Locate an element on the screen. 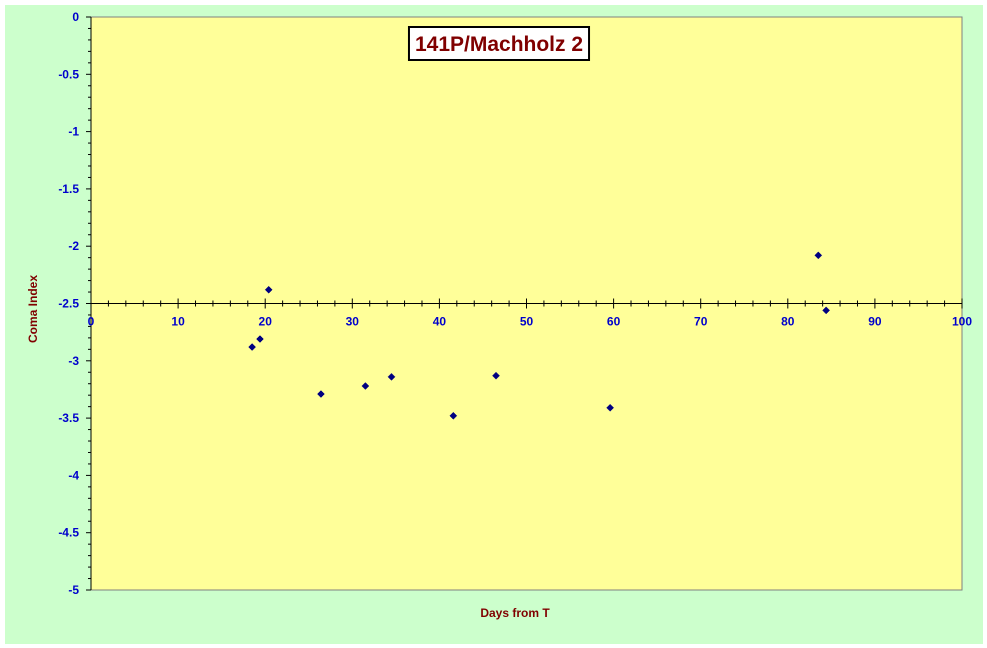 This screenshot has height=648, width=987. x-tick-label: 70 is located at coordinates (701, 322).